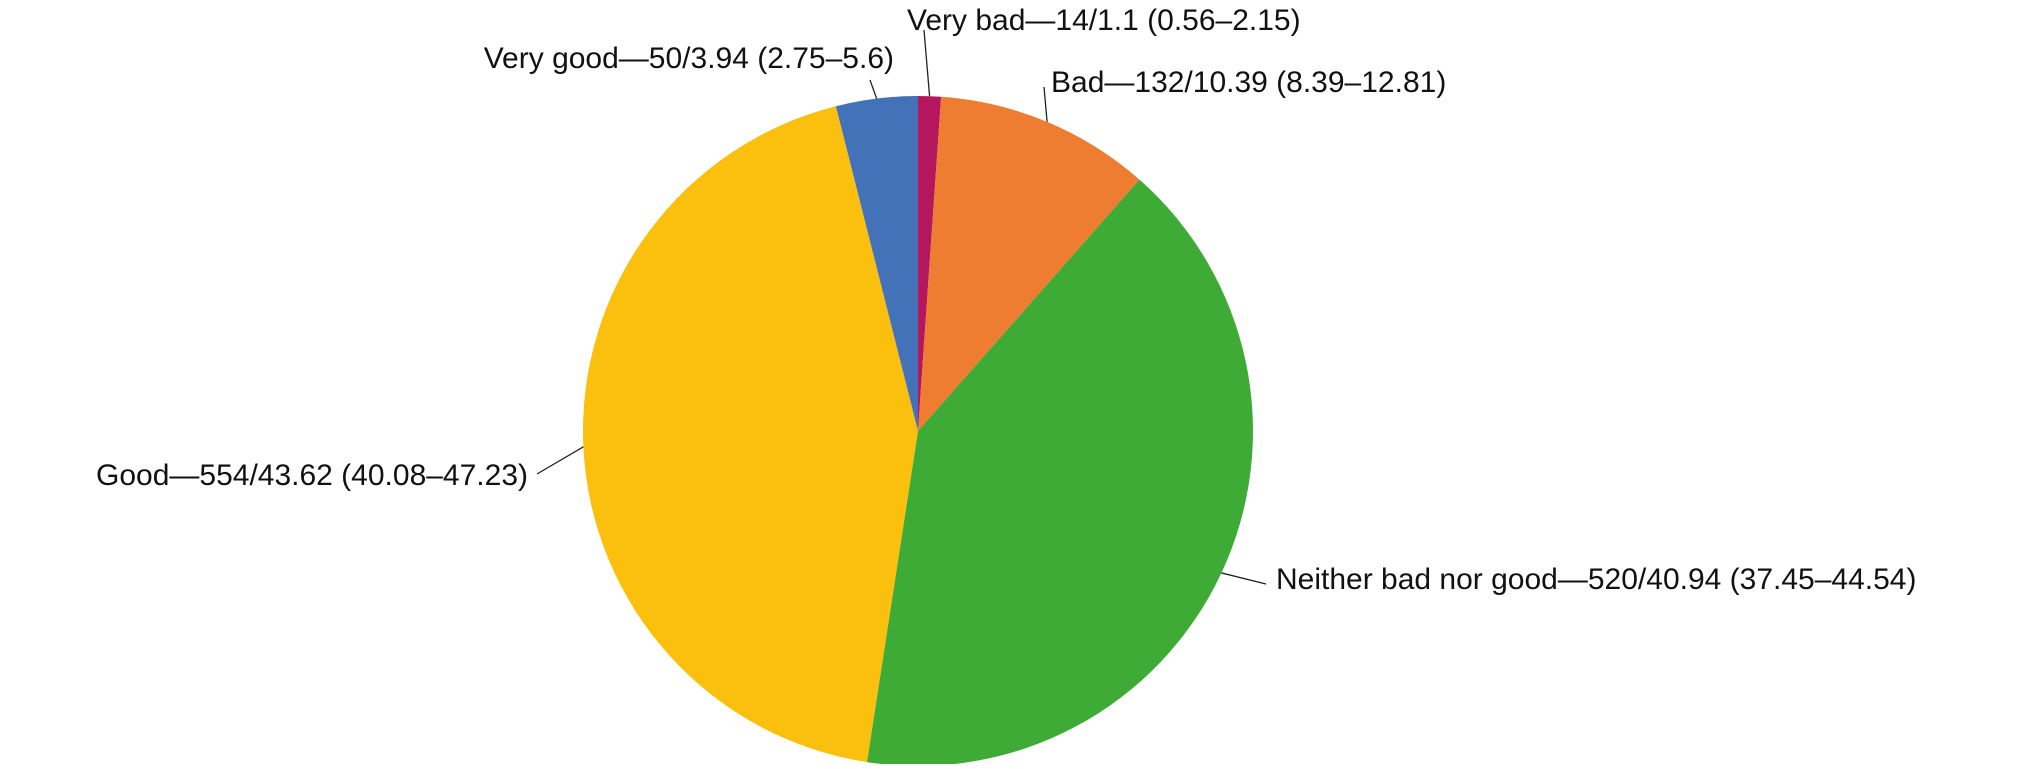 Image resolution: width=2020 pixels, height=769 pixels. Describe the element at coordinates (1248, 82) in the screenshot. I see `data-label: Bad—132/10.39 (8.39–12.81)` at that location.